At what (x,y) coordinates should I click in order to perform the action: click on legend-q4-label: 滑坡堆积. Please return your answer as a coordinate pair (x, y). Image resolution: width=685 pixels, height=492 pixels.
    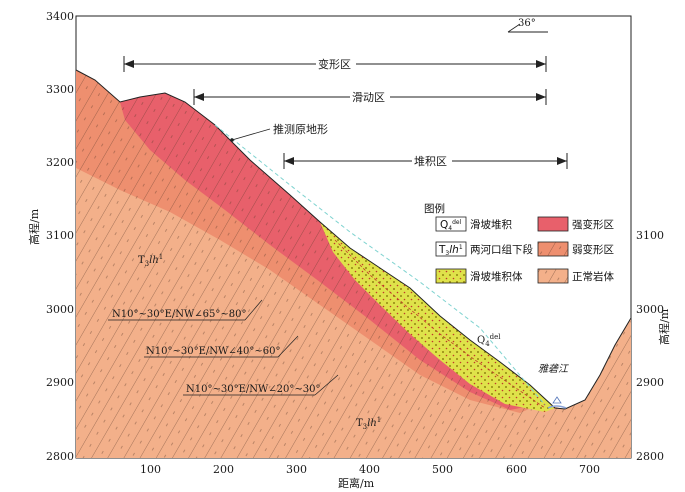
    Looking at the image, I should click on (491, 224).